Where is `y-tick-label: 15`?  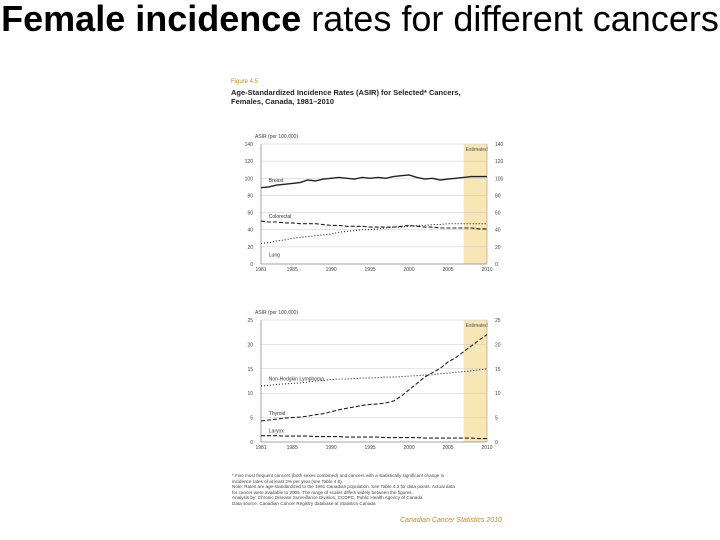
y-tick-label: 15 is located at coordinates (250, 370).